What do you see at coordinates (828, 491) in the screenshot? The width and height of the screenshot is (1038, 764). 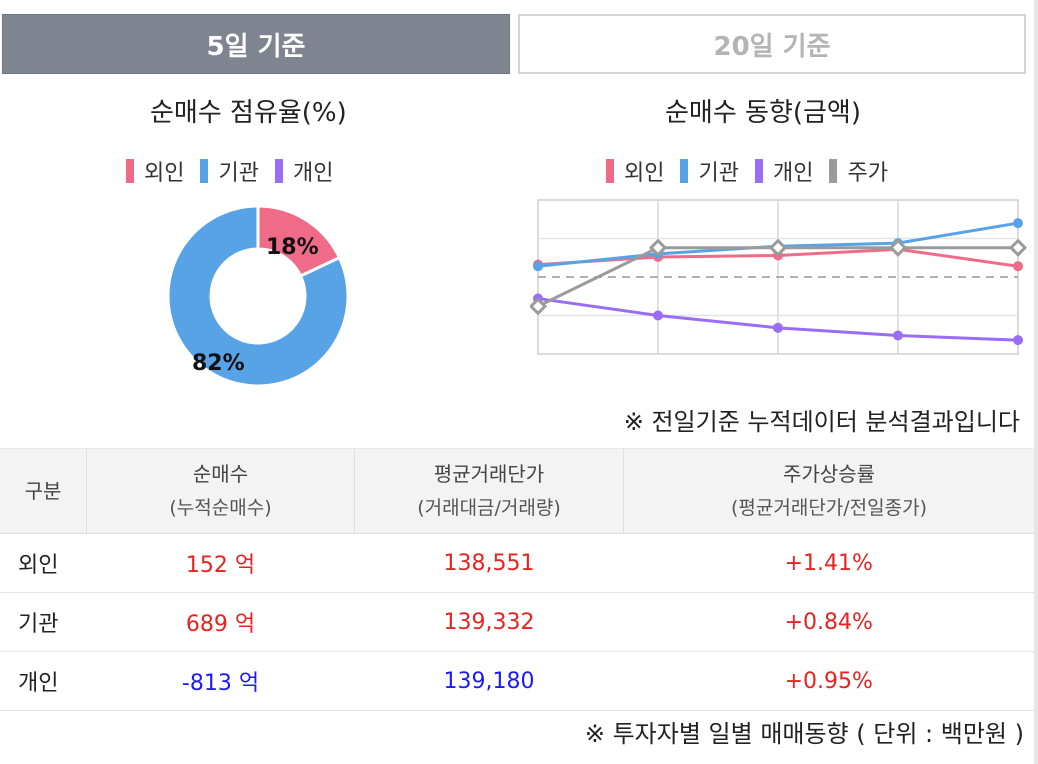 I see `header-price-rate: 주가상승률 (평균거래단가/전일종가)` at bounding box center [828, 491].